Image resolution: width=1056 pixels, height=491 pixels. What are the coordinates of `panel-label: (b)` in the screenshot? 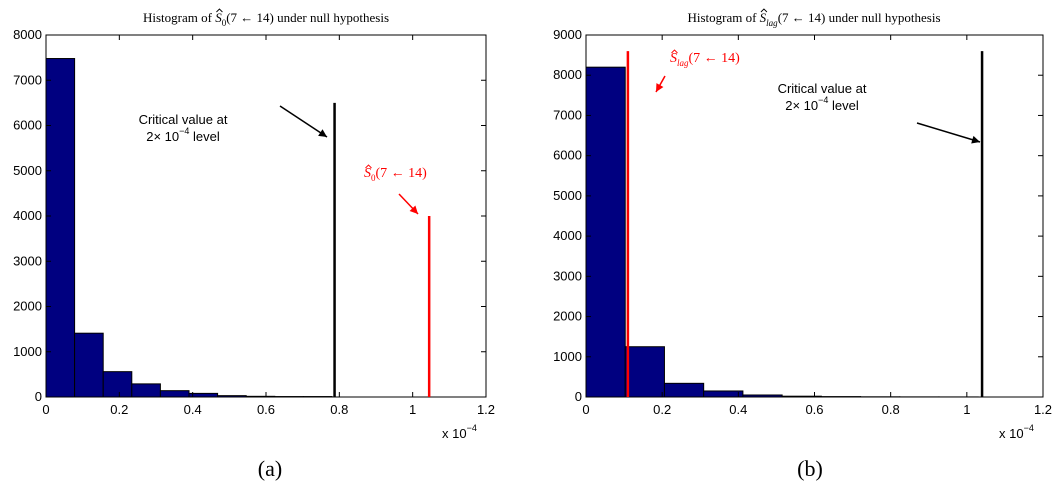 It's located at (810, 468).